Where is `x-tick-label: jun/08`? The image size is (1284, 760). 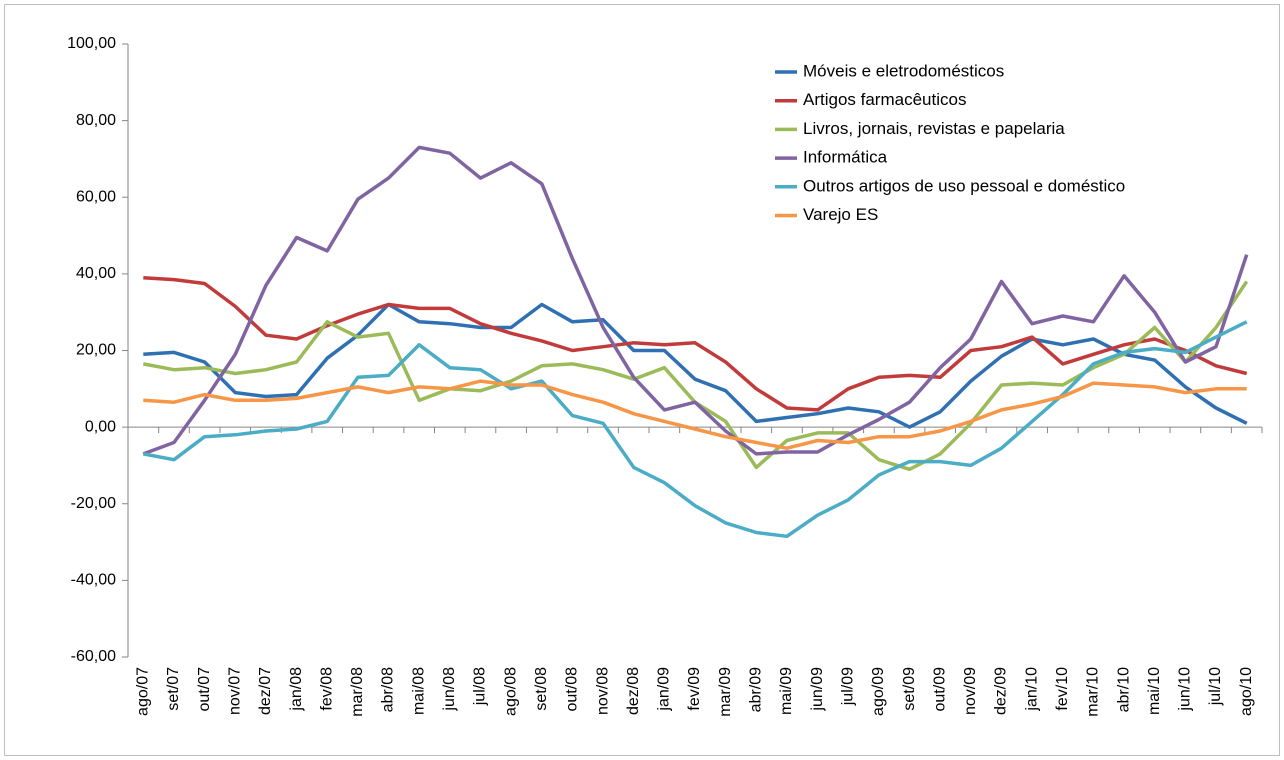
x-tick-label: jun/08 is located at coordinates (449, 689).